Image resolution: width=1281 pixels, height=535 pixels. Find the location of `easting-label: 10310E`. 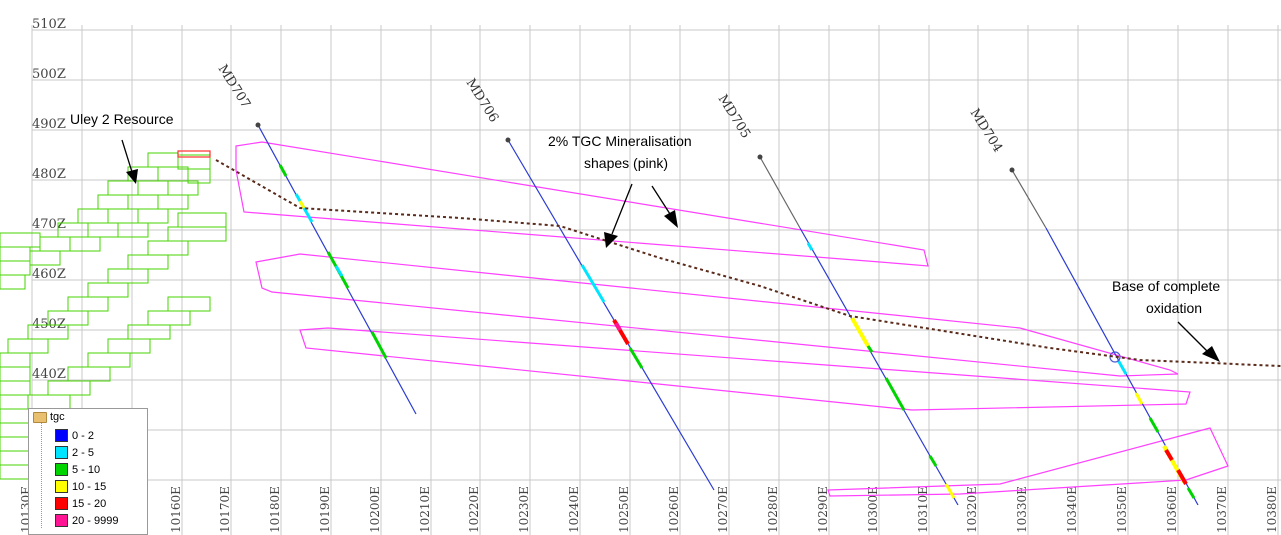

easting-label: 10310E is located at coordinates (923, 509).